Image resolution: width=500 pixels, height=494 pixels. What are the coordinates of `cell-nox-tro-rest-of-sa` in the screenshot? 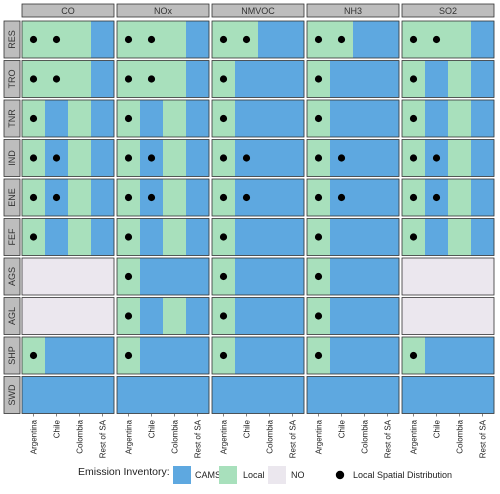 It's located at (198, 79).